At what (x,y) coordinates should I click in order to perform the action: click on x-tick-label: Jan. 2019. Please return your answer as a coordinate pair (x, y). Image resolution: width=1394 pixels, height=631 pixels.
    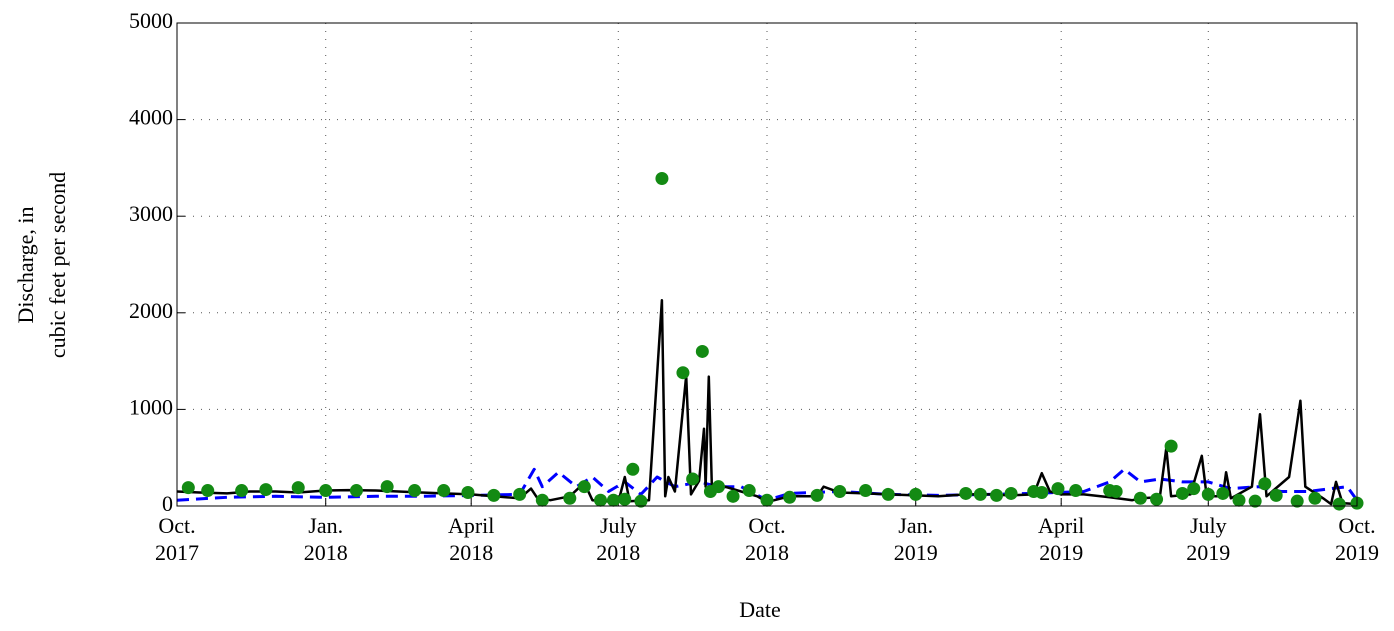
    Looking at the image, I should click on (915, 539).